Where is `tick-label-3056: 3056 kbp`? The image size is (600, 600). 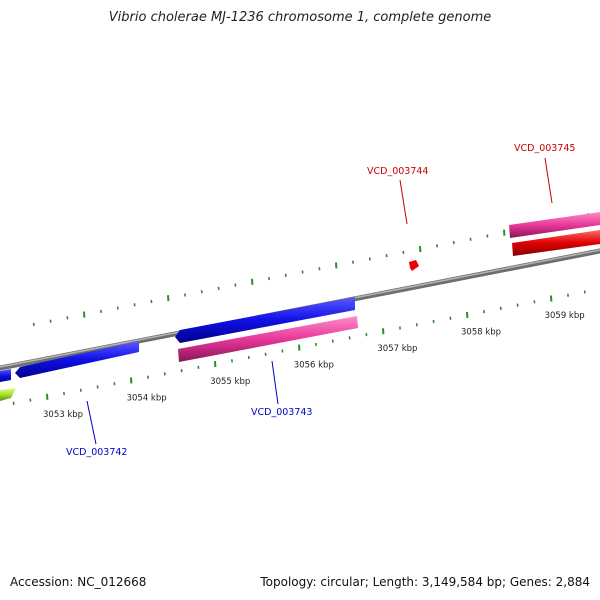 tick-label-3056: 3056 kbp is located at coordinates (314, 365).